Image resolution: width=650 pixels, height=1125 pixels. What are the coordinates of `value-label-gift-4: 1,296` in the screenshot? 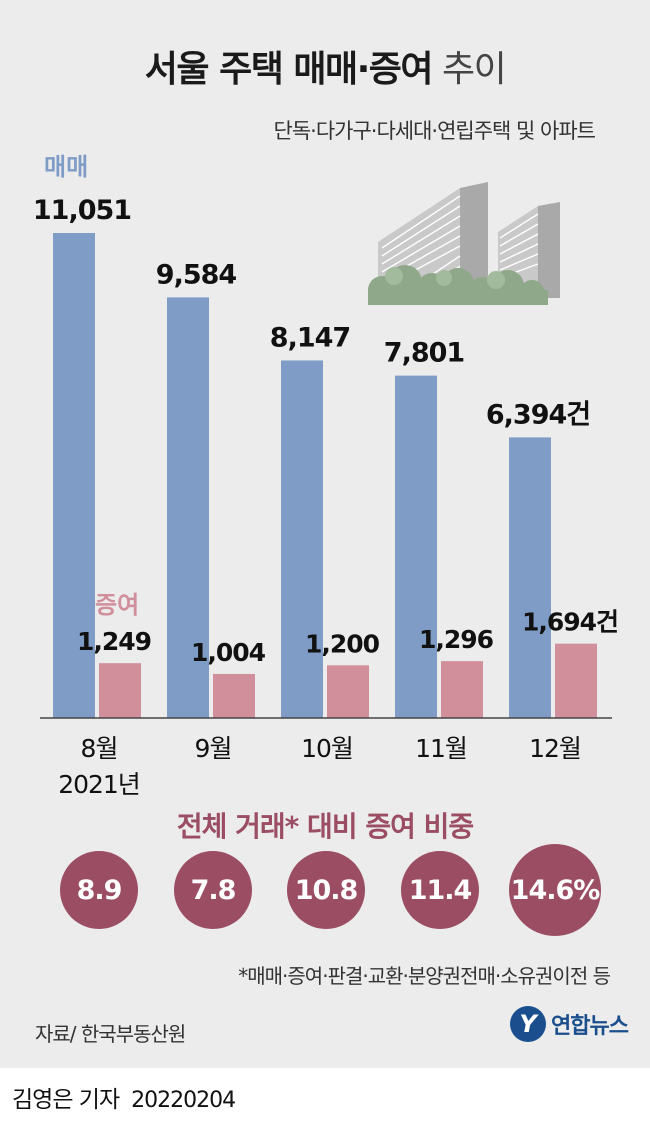 It's located at (456, 639).